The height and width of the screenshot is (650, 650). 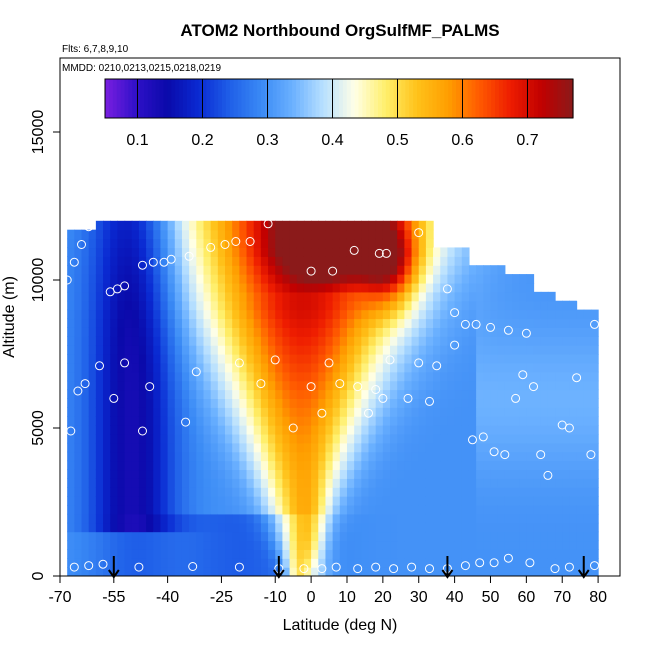 What do you see at coordinates (455, 597) in the screenshot?
I see `x-tick-label: 40` at bounding box center [455, 597].